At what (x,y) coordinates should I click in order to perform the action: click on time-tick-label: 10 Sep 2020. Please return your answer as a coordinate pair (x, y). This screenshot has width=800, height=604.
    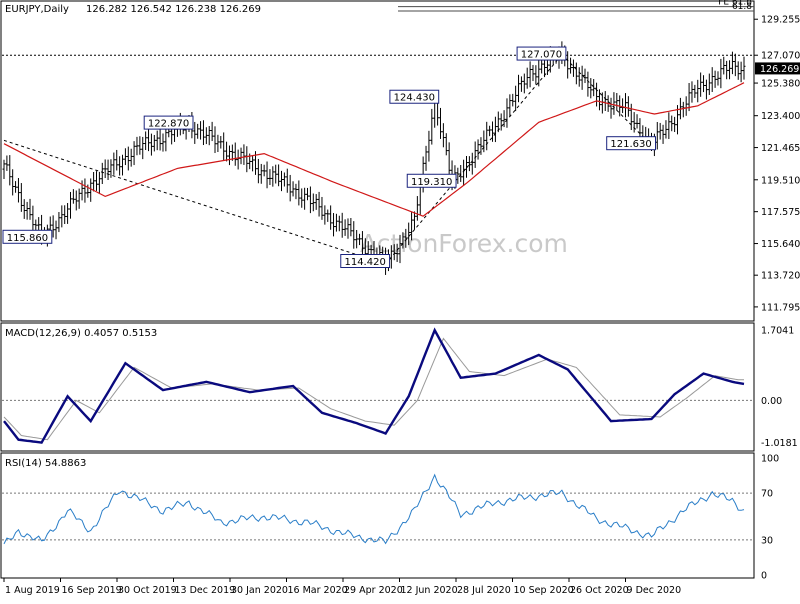
    Looking at the image, I should click on (544, 590).